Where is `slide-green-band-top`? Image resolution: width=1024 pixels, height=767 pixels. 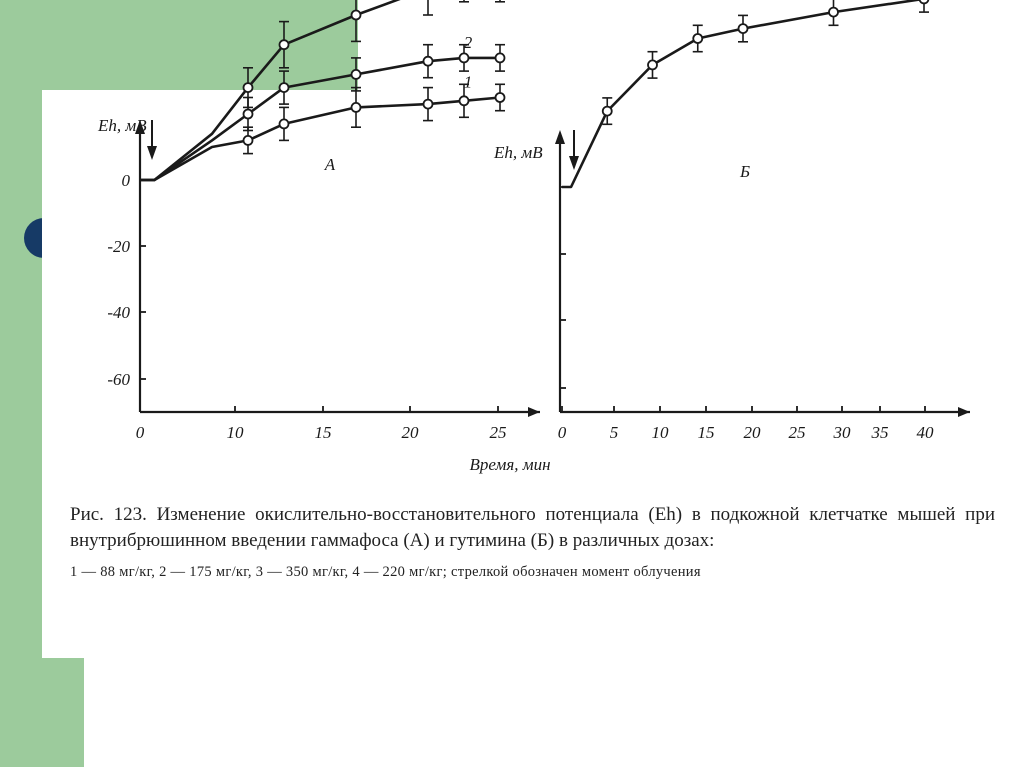 slide-green-band-top is located at coordinates (179, 45).